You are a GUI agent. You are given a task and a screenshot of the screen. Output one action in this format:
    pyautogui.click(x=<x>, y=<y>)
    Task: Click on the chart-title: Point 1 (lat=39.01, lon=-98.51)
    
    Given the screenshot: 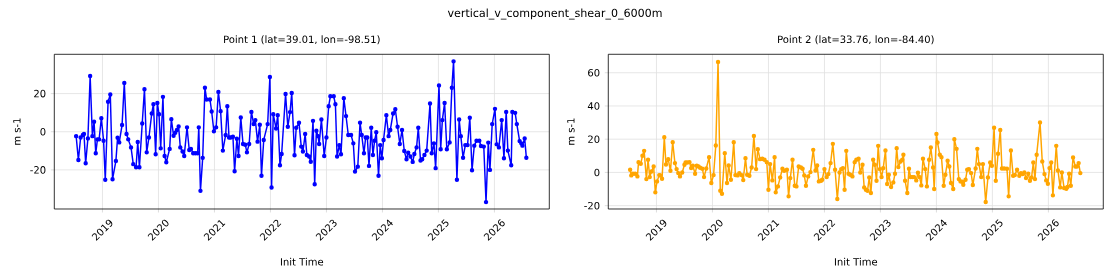 What is the action you would take?
    pyautogui.click(x=302, y=40)
    